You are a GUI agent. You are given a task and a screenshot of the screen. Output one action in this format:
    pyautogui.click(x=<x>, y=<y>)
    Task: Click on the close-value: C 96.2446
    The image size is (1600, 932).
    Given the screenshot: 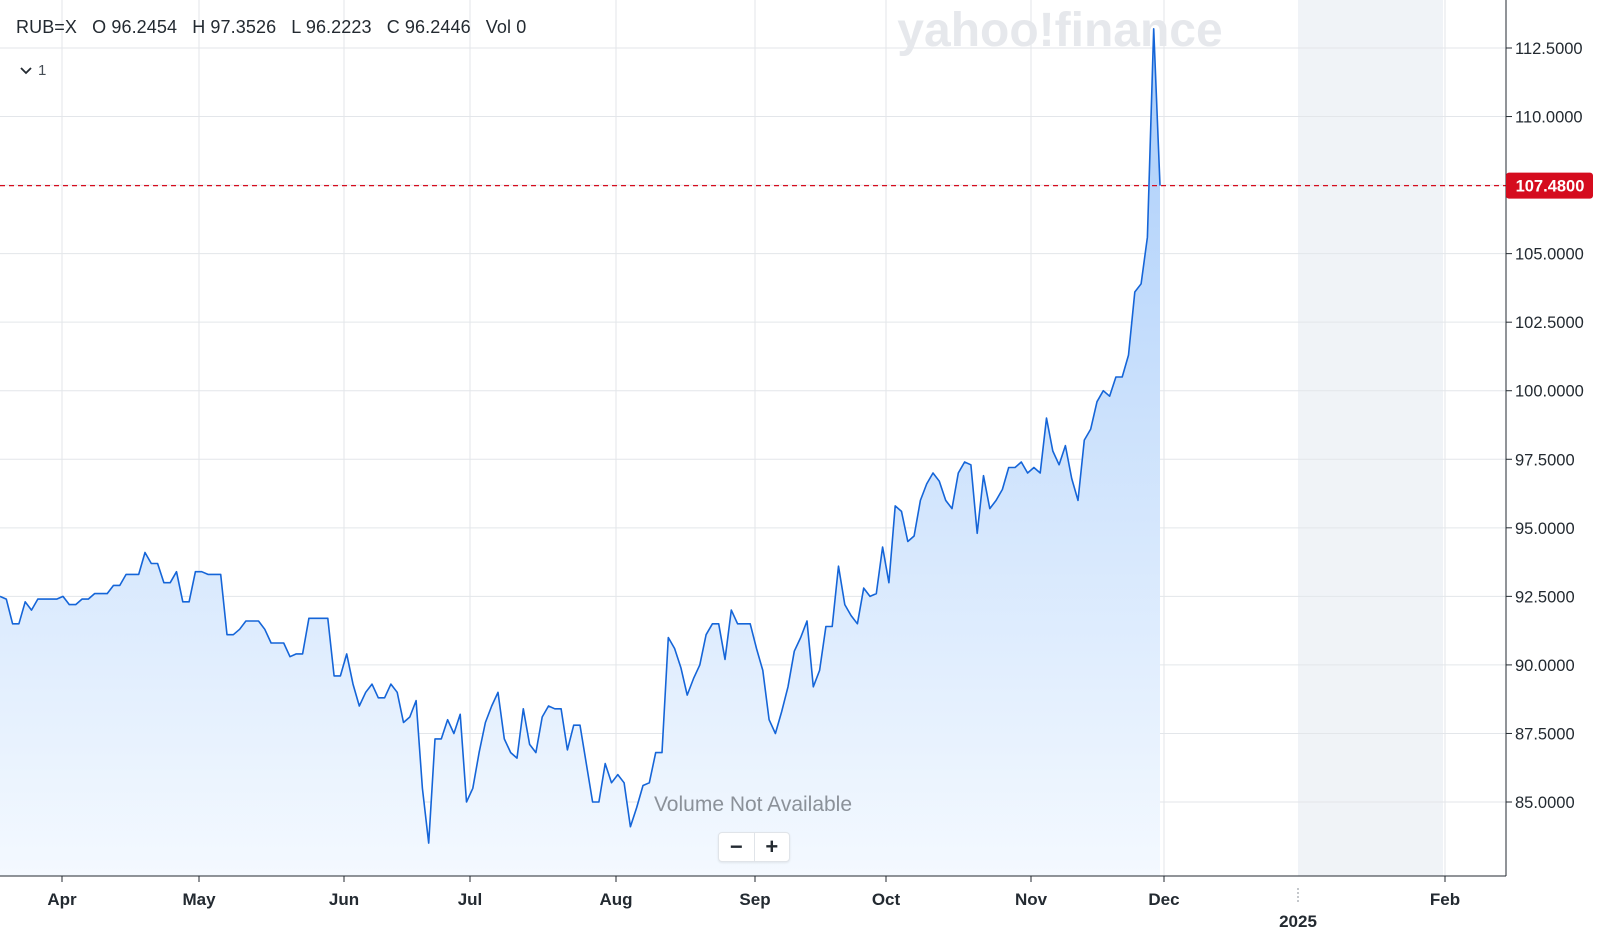 What is the action you would take?
    pyautogui.click(x=428, y=27)
    